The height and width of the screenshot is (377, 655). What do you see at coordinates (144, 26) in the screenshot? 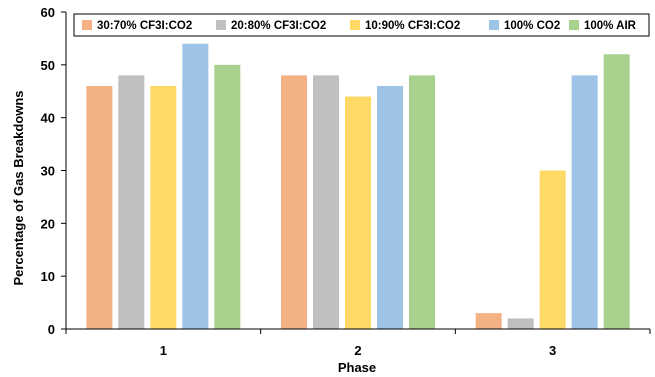
I see `legend-label: 30:70% CF3I:CO2` at bounding box center [144, 26].